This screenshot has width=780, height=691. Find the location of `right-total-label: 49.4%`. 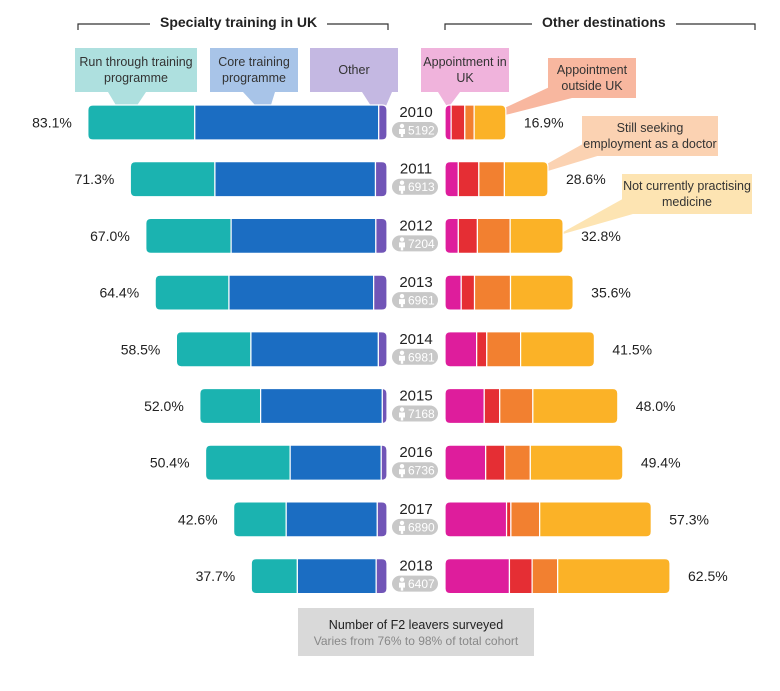

right-total-label: 49.4% is located at coordinates (661, 463).